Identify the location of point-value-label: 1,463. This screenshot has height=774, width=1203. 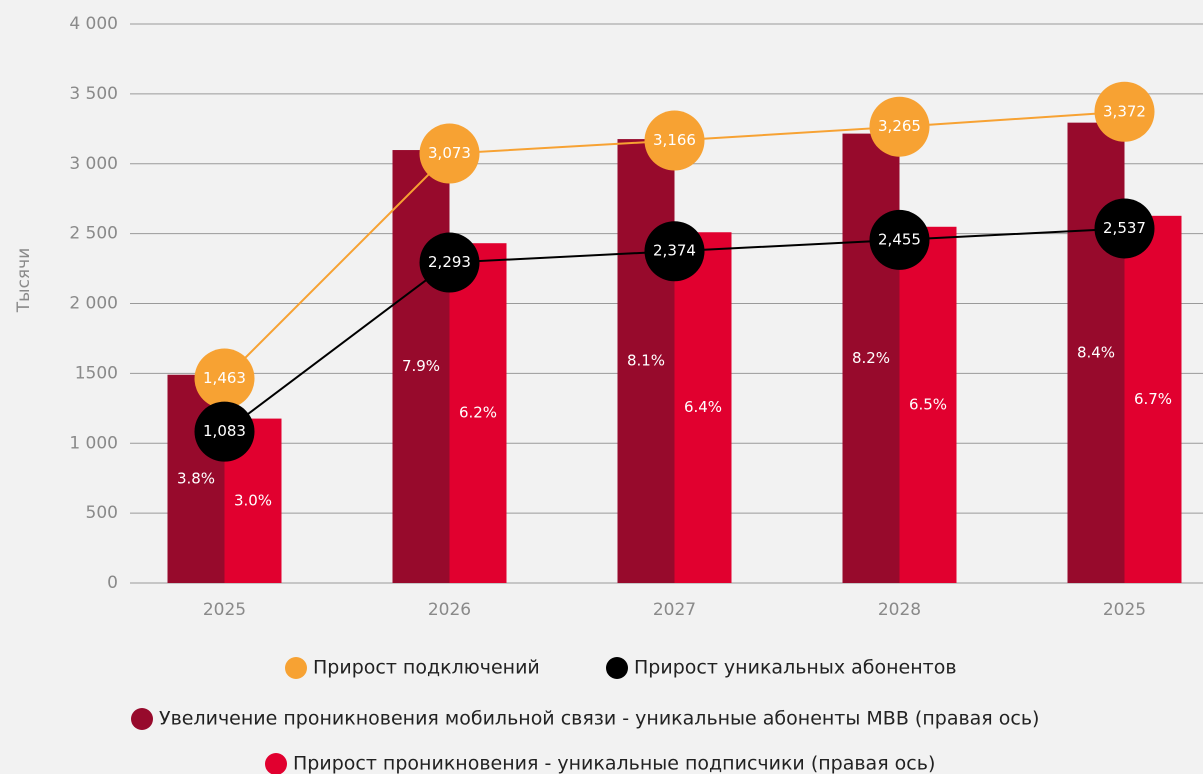
(224, 378).